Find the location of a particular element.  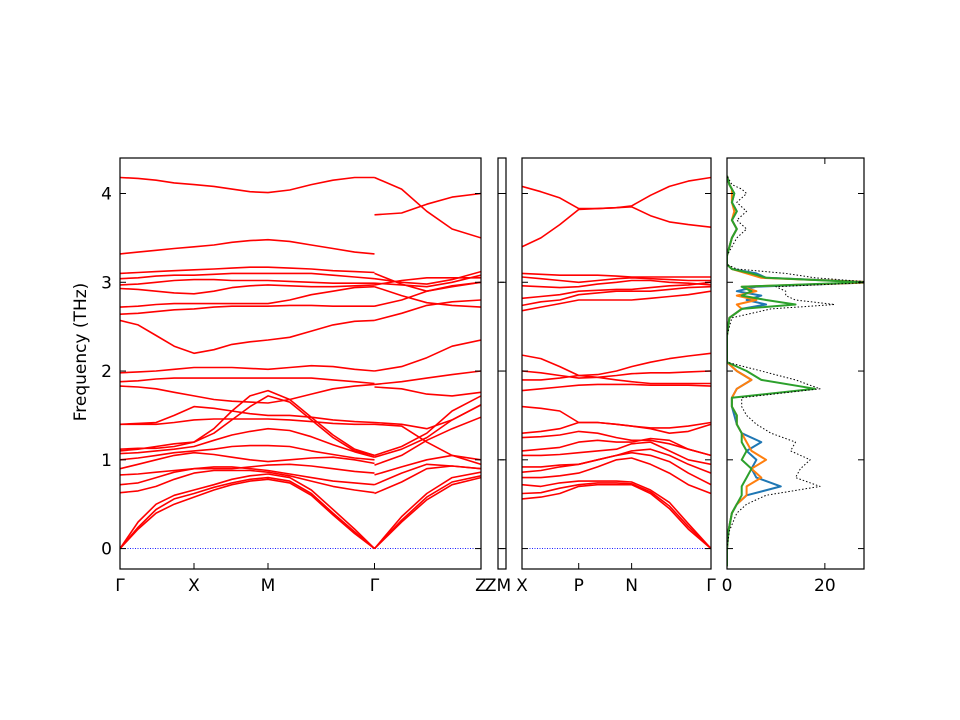

band3-bands is located at coordinates (616, 363).